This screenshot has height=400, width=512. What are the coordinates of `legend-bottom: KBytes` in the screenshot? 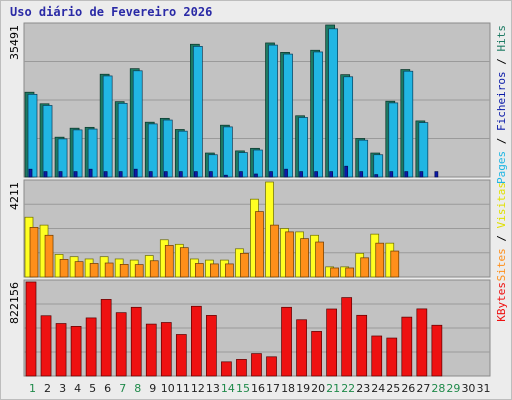 It's located at (501, 302).